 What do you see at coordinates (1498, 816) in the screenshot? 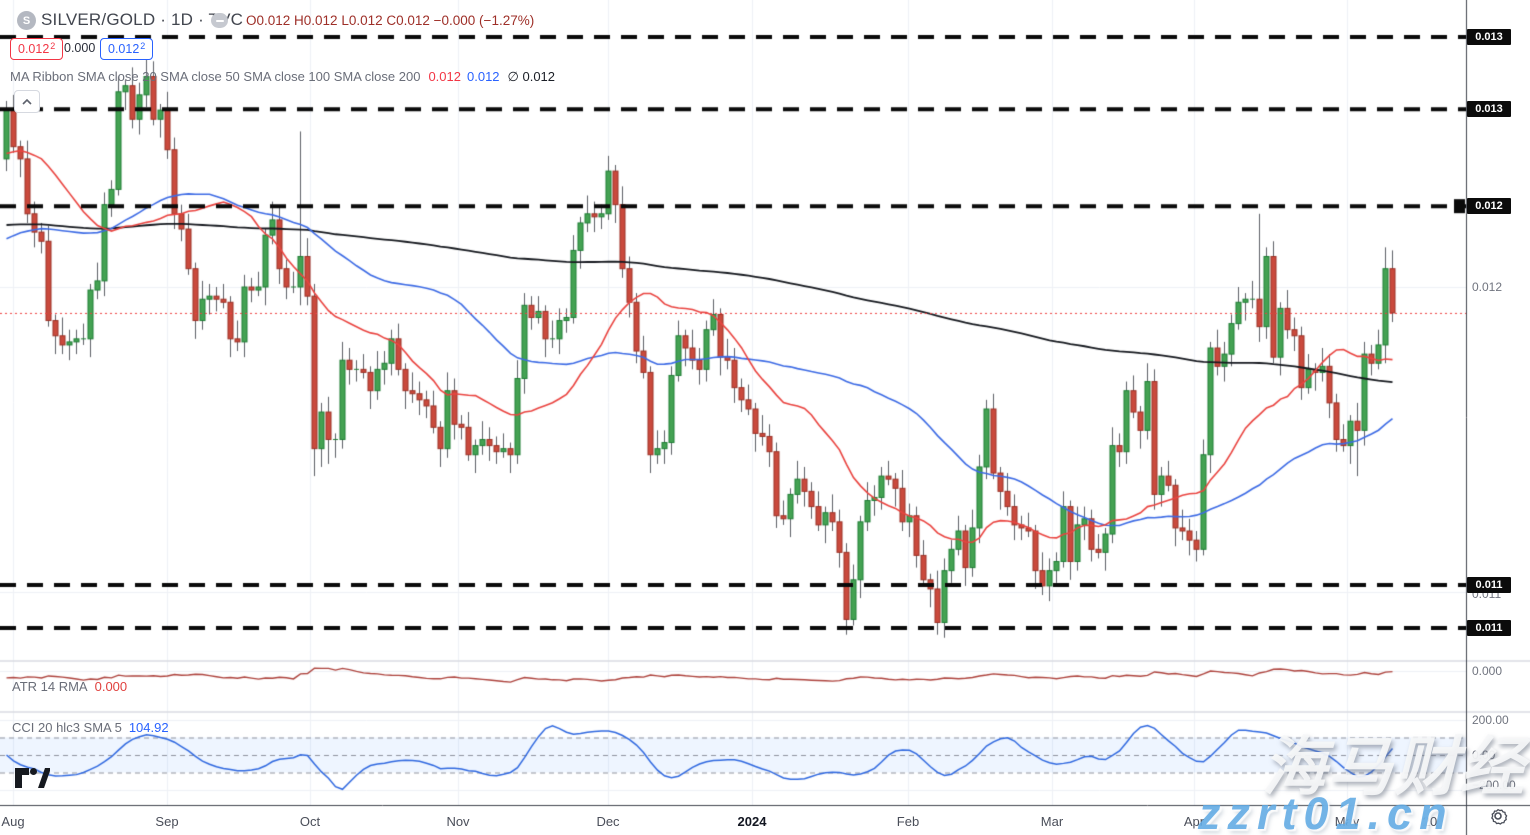
I see `settings-gear-icon` at bounding box center [1498, 816].